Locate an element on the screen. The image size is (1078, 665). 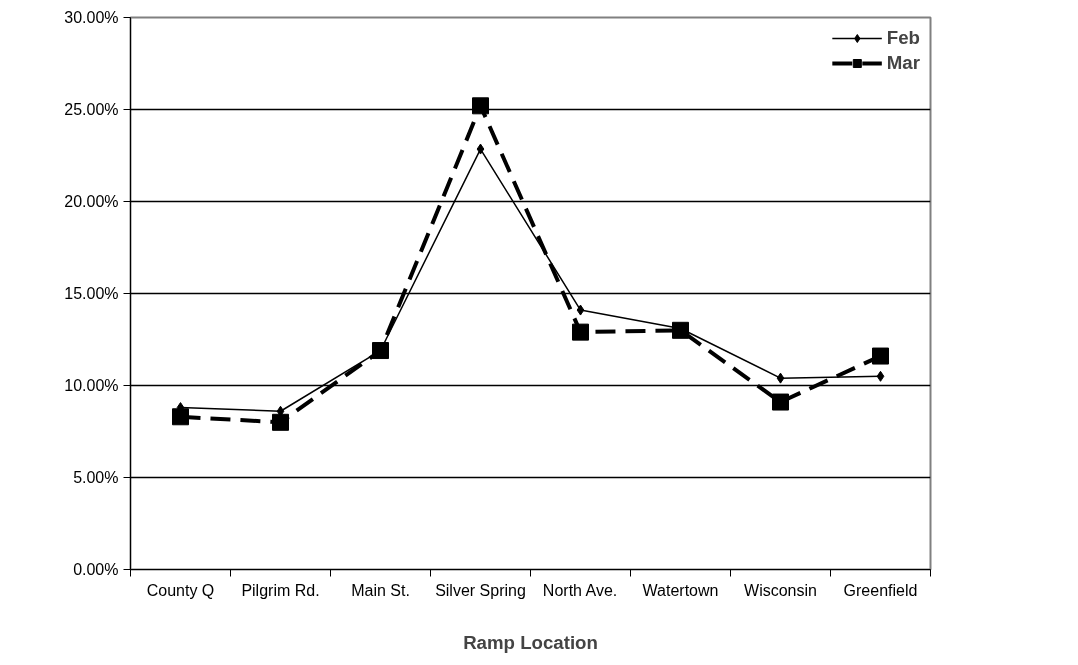
y-tick-label: 15.00% is located at coordinates (91, 293).